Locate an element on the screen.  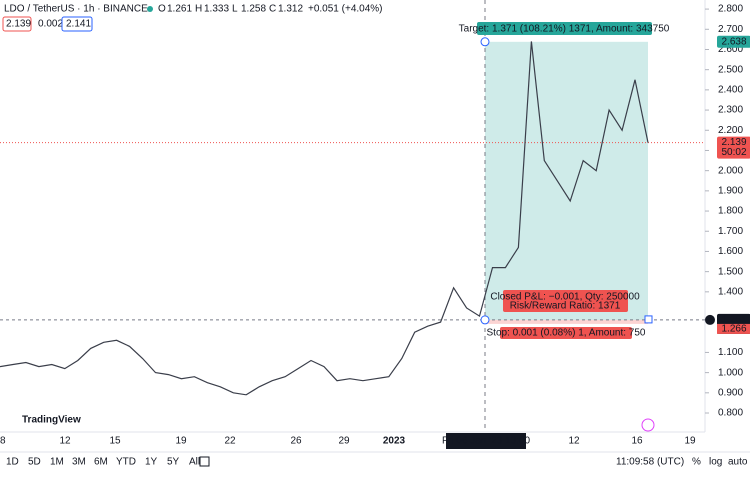
range-button: 6M is located at coordinates (101, 462).